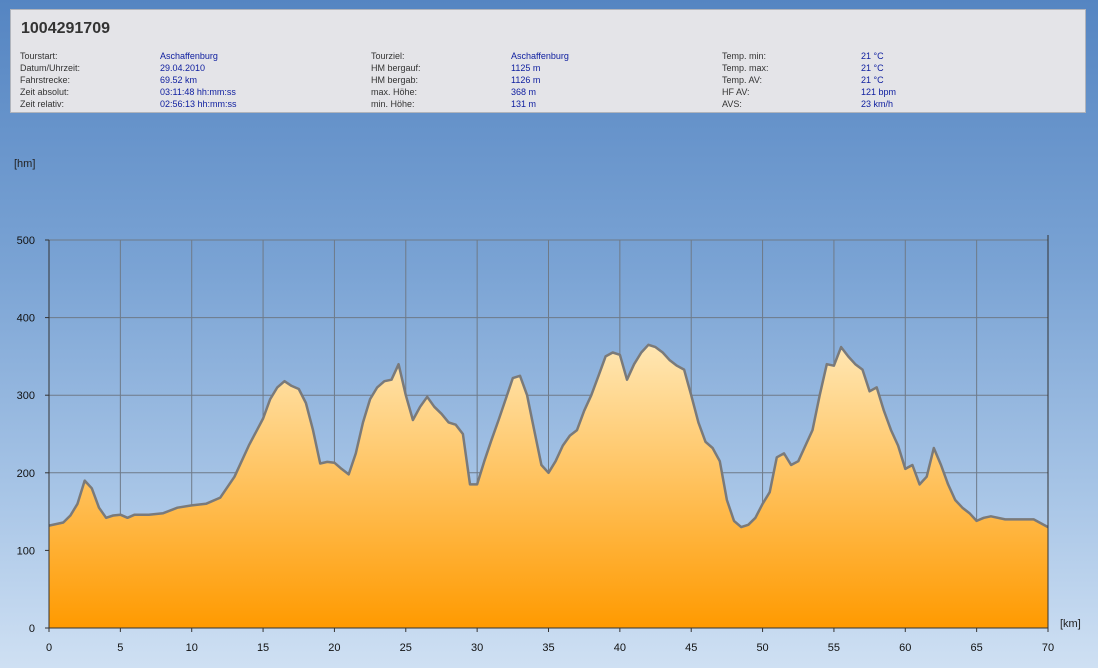 This screenshot has width=1098, height=668. I want to click on value-avs: 23 km/h, so click(877, 104).